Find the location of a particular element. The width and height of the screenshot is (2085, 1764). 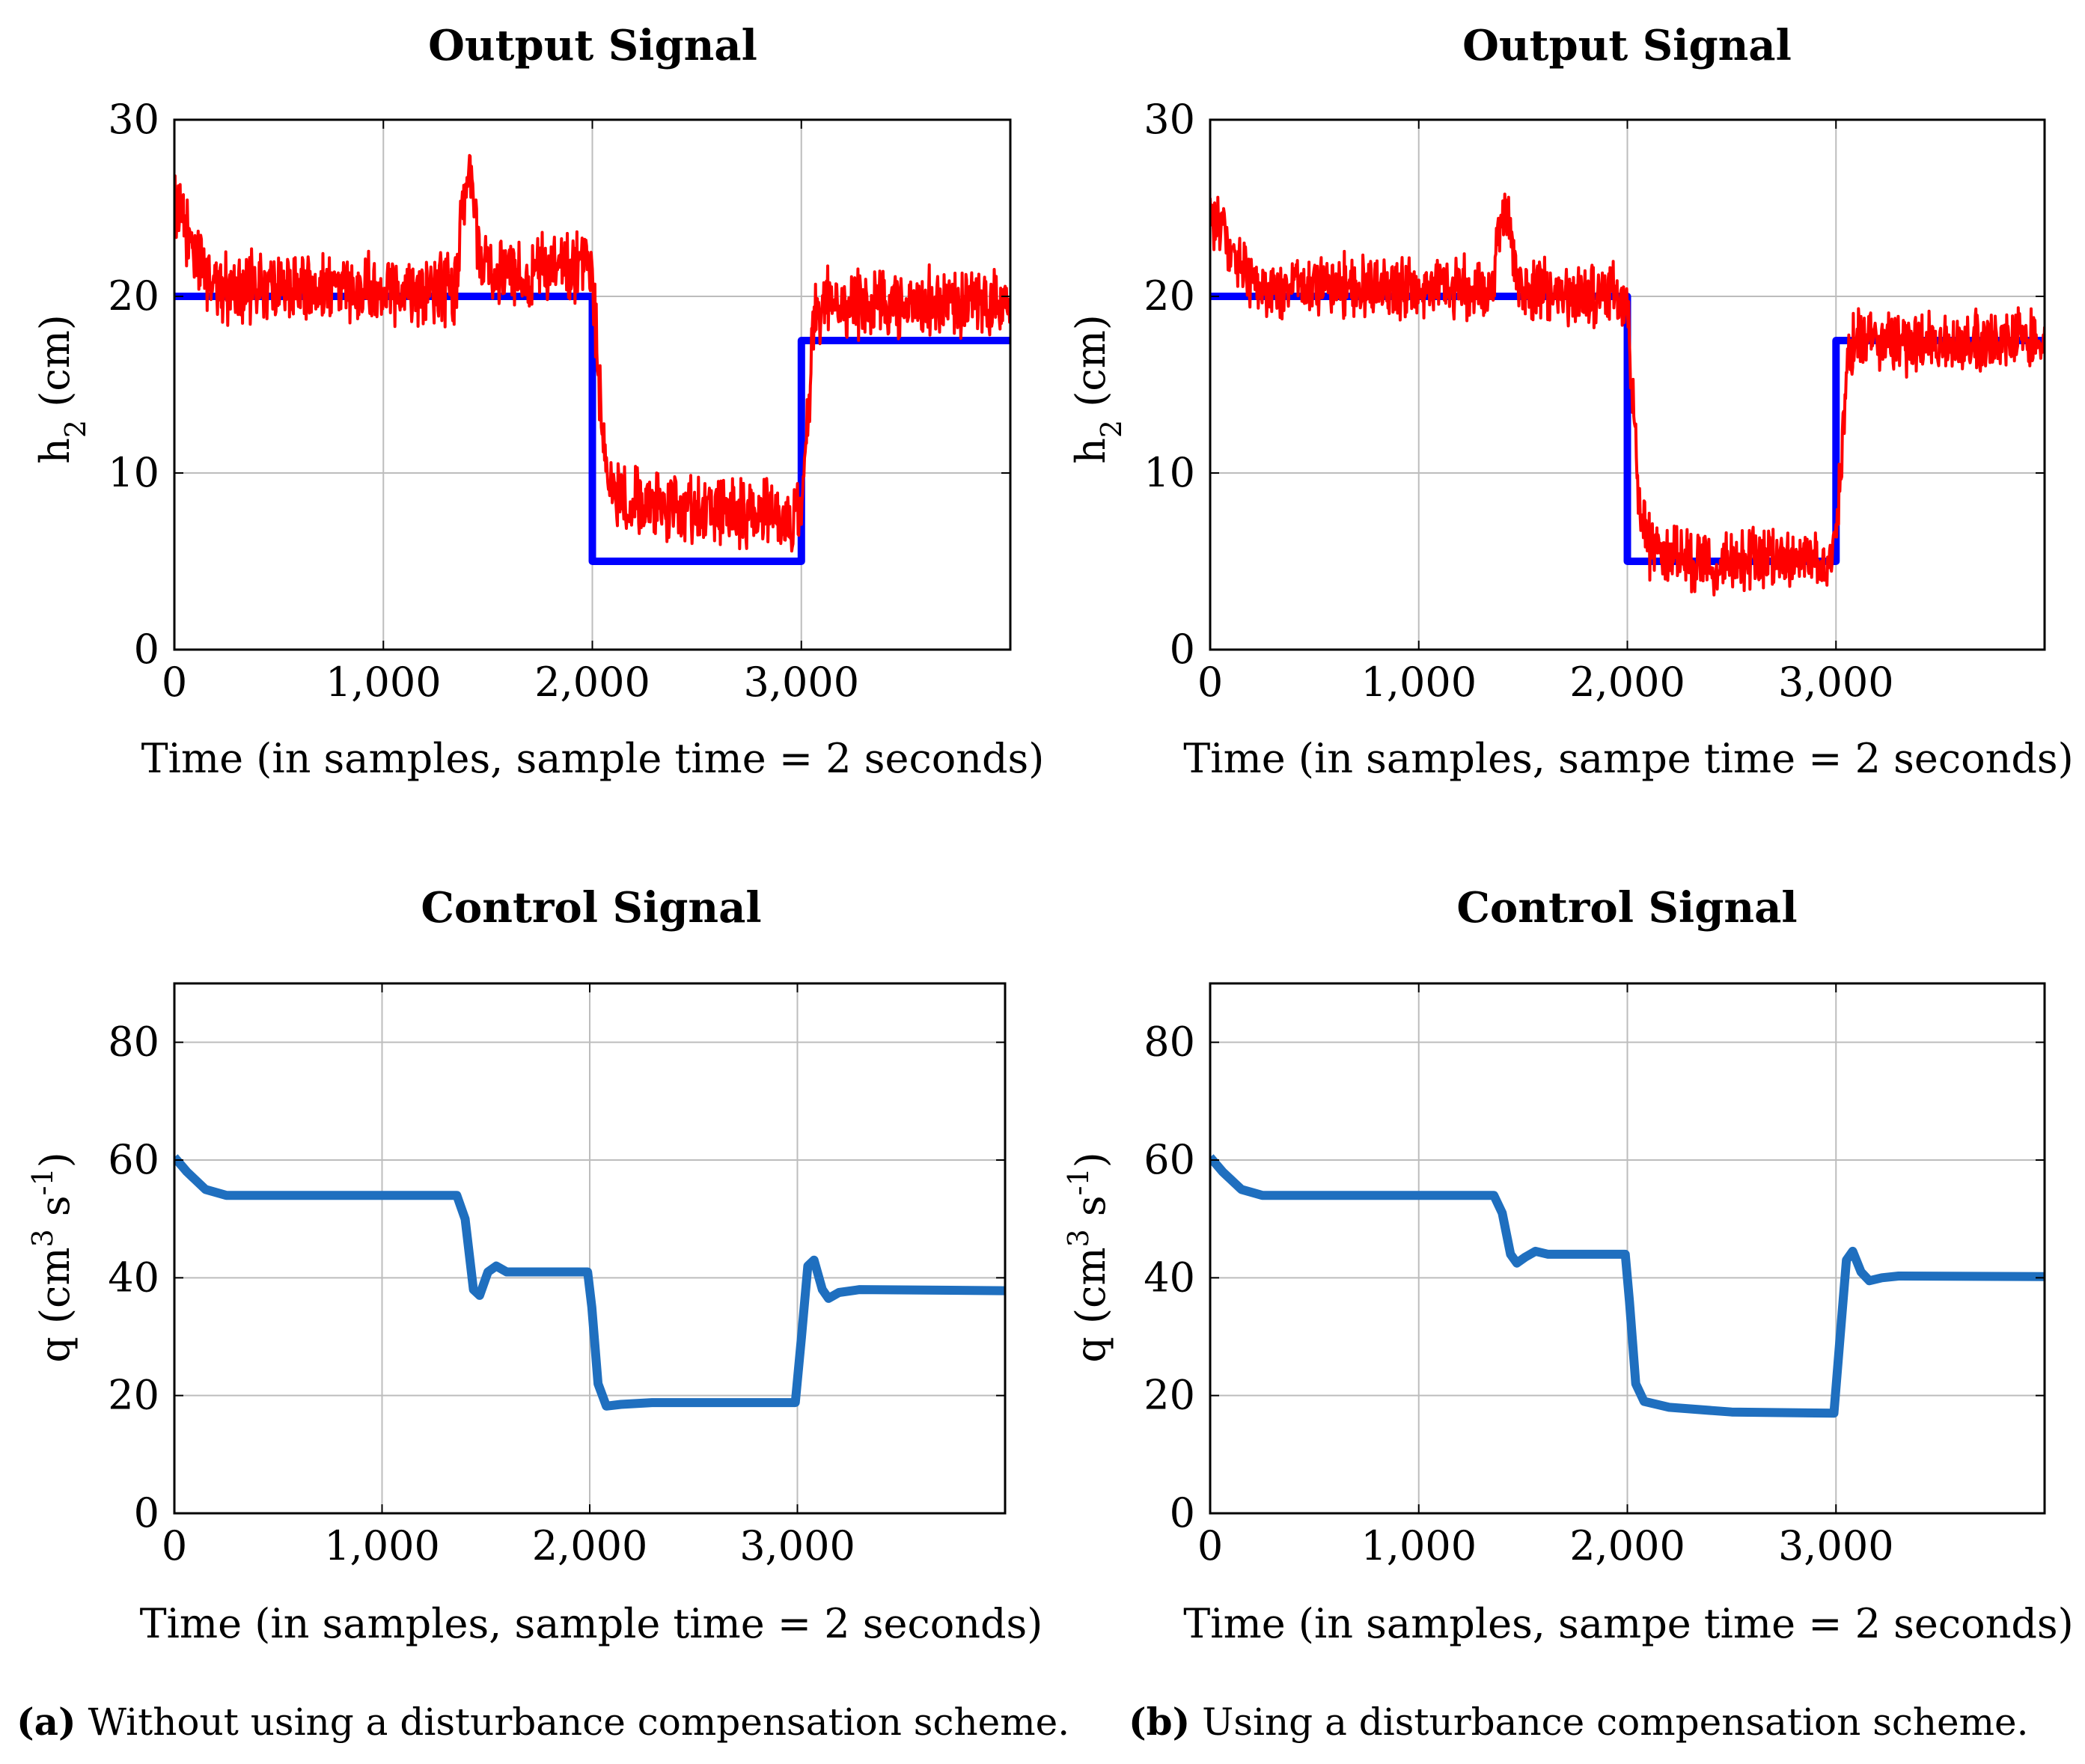

caption-b-text: Using a disturbance compensation scheme. is located at coordinates (1609, 1722).